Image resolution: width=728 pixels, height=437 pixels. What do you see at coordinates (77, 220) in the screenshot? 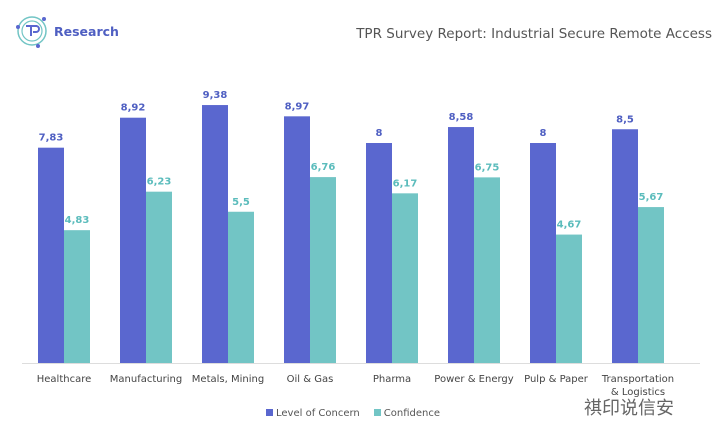
I see `data-label: 4,83` at bounding box center [77, 220].